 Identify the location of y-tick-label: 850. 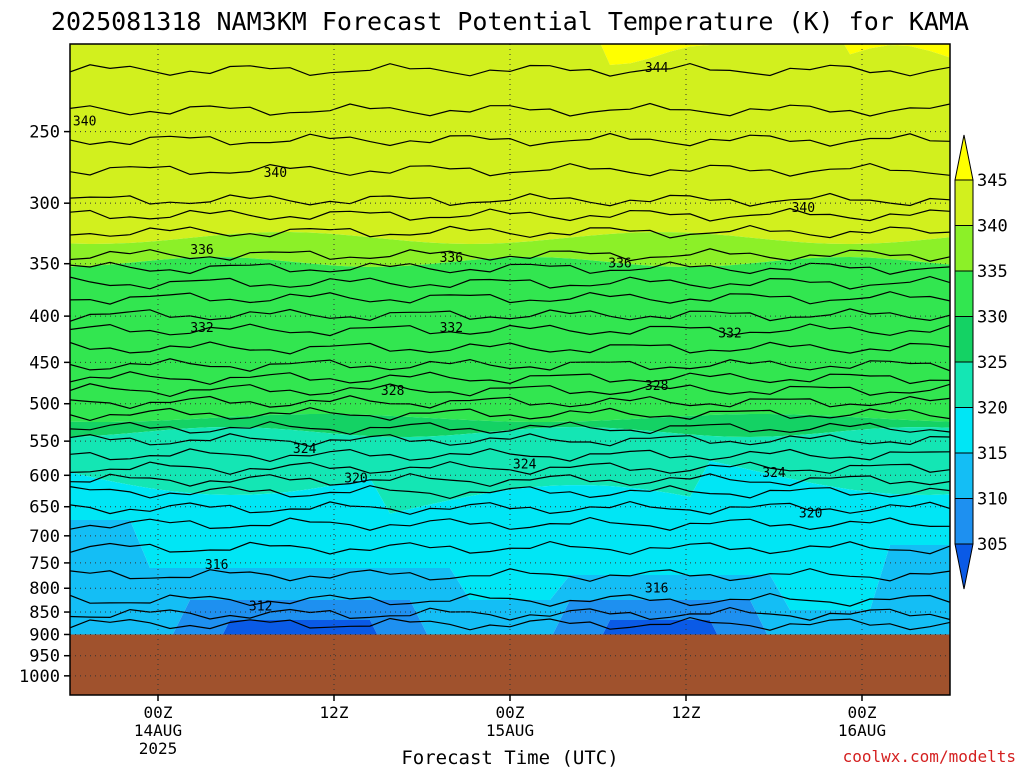
(44, 613).